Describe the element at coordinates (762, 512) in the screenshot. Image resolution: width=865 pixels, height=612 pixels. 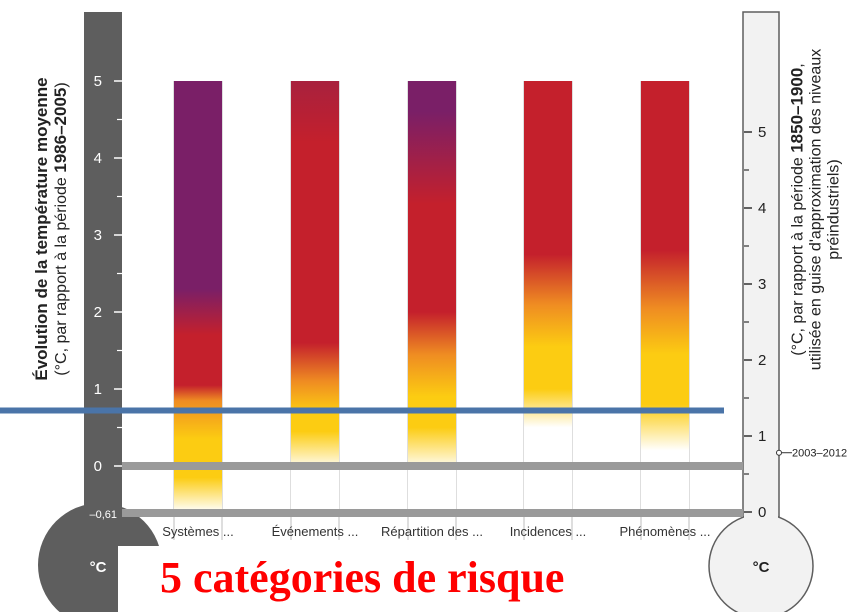
I see `right-axis-tick-label: 0` at that location.